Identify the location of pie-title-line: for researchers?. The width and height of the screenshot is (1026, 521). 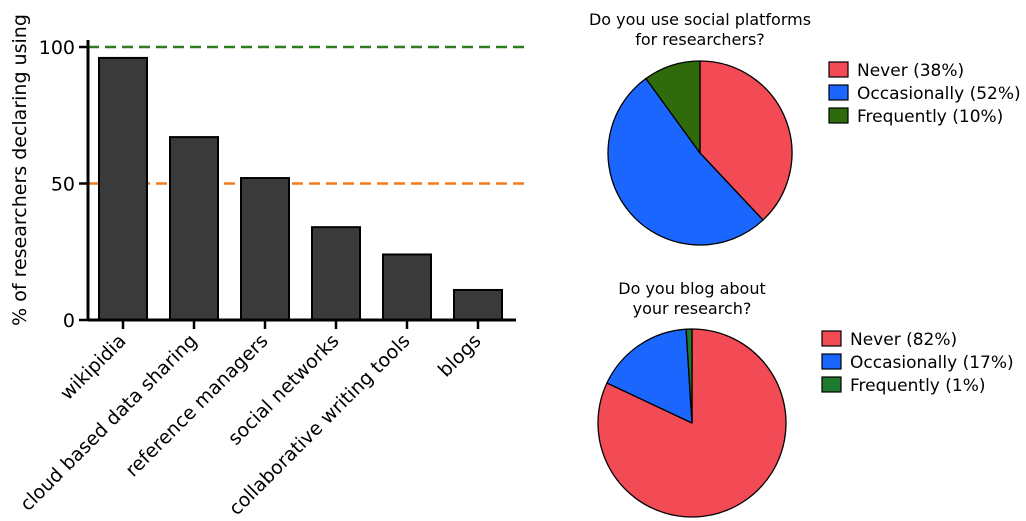
(700, 39).